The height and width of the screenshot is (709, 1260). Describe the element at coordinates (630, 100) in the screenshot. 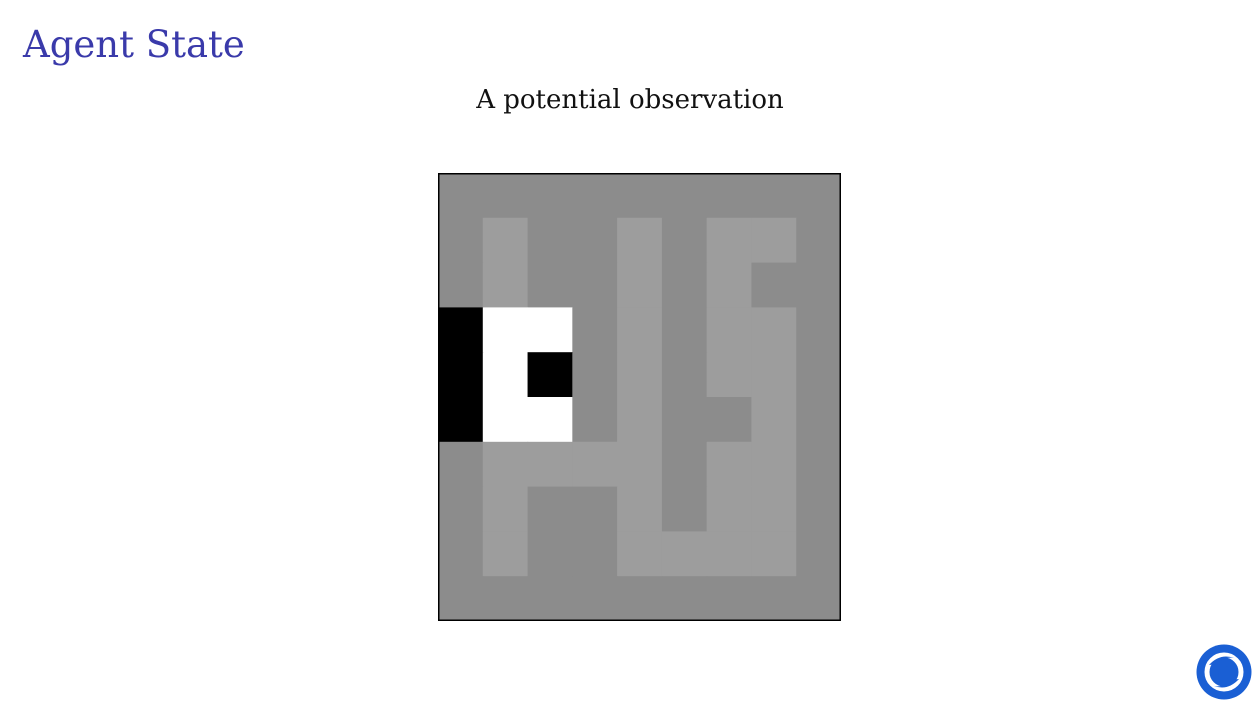

I see `observation-caption: A potential observation` at that location.